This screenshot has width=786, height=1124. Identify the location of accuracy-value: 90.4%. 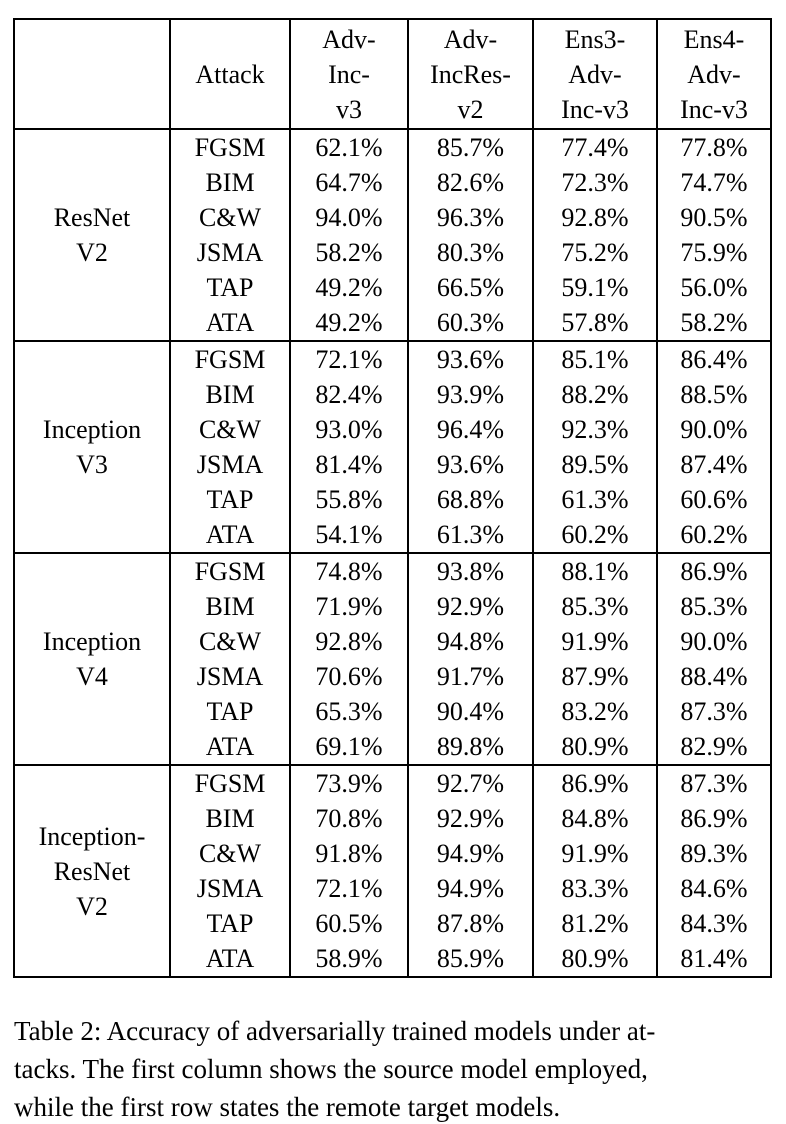
(470, 711).